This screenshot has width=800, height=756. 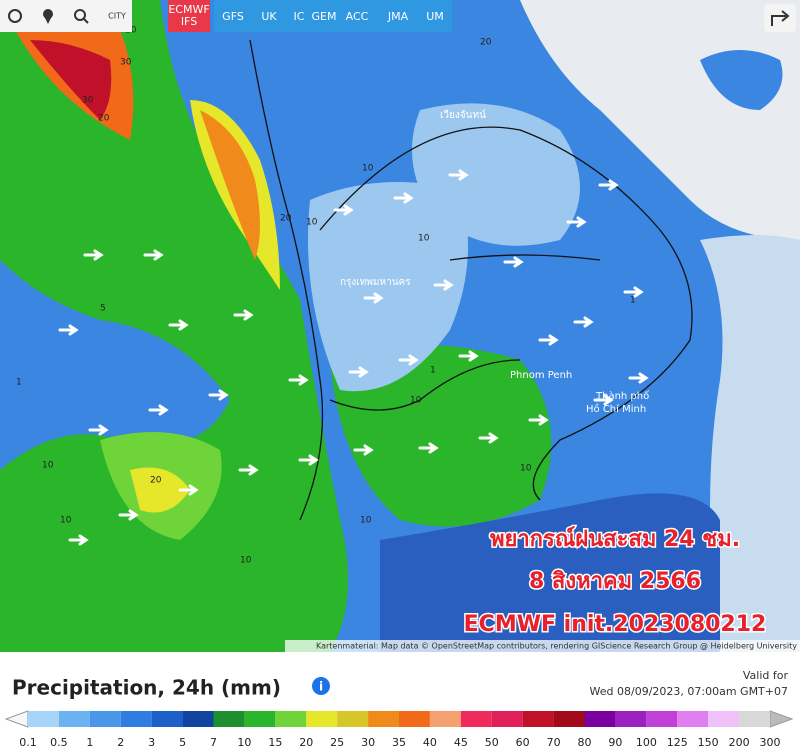 I want to click on location-button, so click(x=48, y=16).